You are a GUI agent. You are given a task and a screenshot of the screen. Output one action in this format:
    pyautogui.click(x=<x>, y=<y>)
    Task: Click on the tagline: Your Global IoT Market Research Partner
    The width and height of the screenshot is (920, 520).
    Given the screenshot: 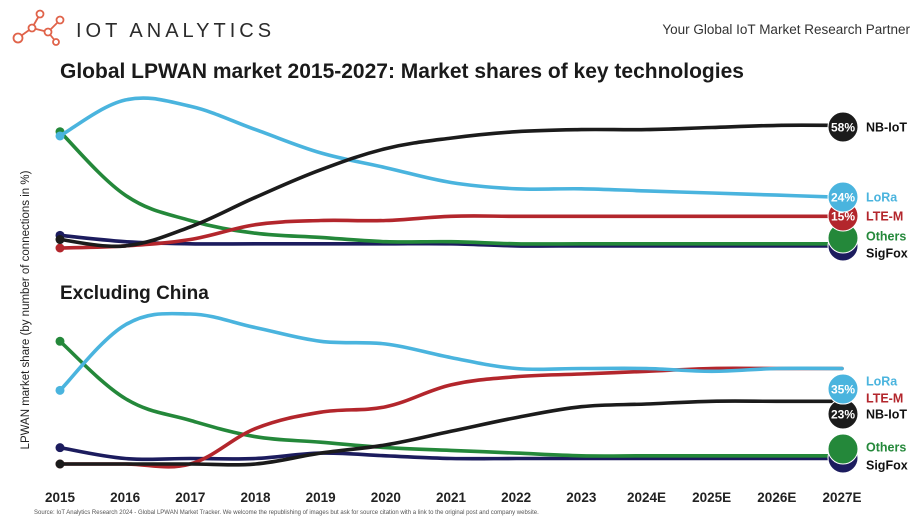 What is the action you would take?
    pyautogui.click(x=786, y=29)
    